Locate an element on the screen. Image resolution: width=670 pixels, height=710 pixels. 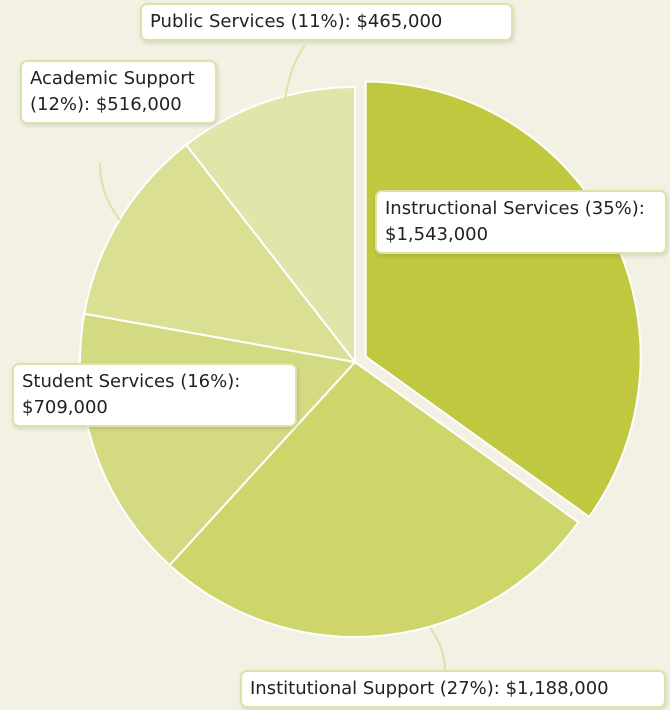
data-label: Academic Support (12%): $516,000 is located at coordinates (118, 92).